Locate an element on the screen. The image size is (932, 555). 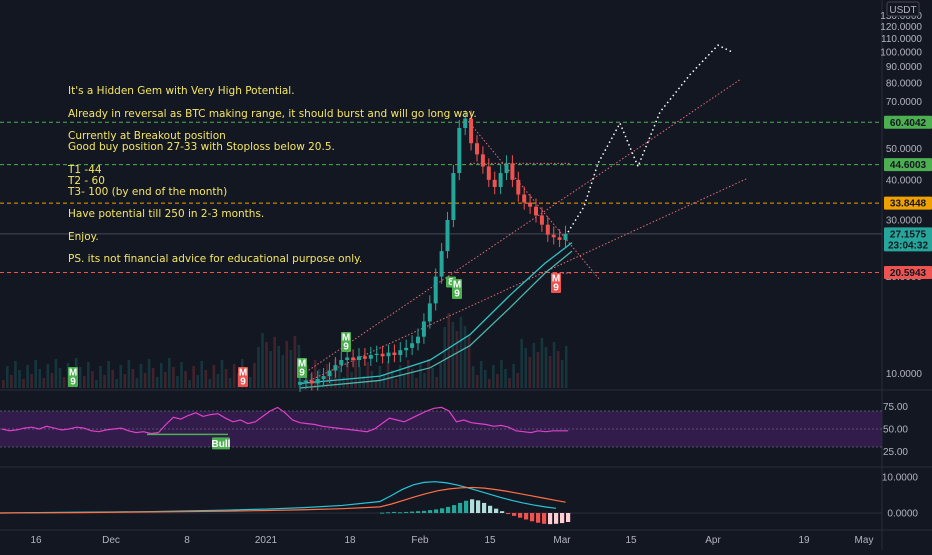
price-level-label: 20.5943 is located at coordinates (908, 273).